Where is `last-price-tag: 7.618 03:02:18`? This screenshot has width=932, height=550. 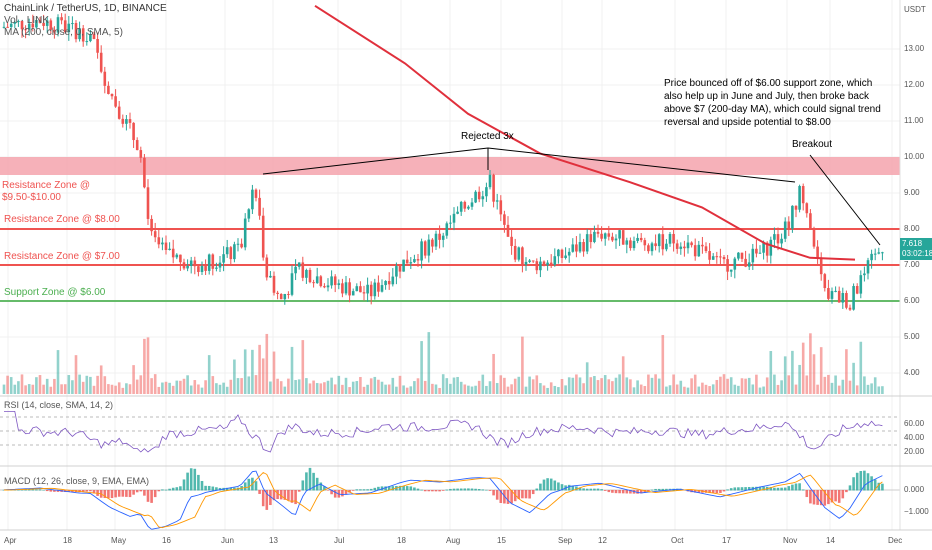 last-price-tag: 7.618 03:02:18 is located at coordinates (916, 249).